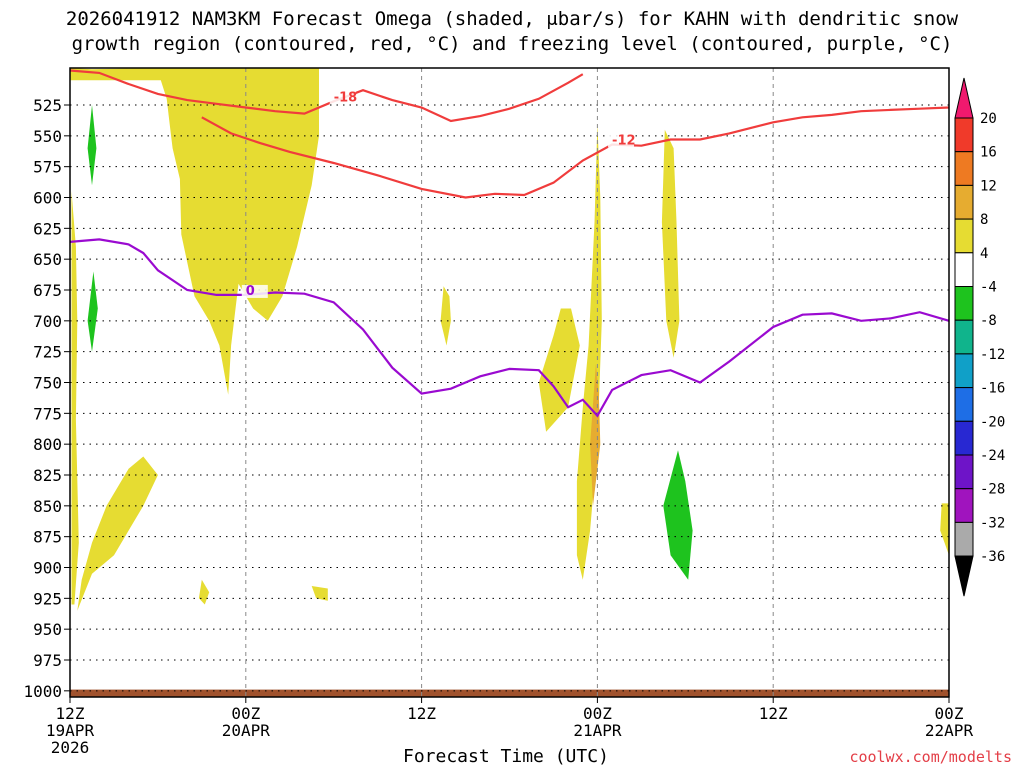 Image resolution: width=1024 pixels, height=768 pixels. Describe the element at coordinates (47, 136) in the screenshot. I see `y-tick-label: 550` at that location.